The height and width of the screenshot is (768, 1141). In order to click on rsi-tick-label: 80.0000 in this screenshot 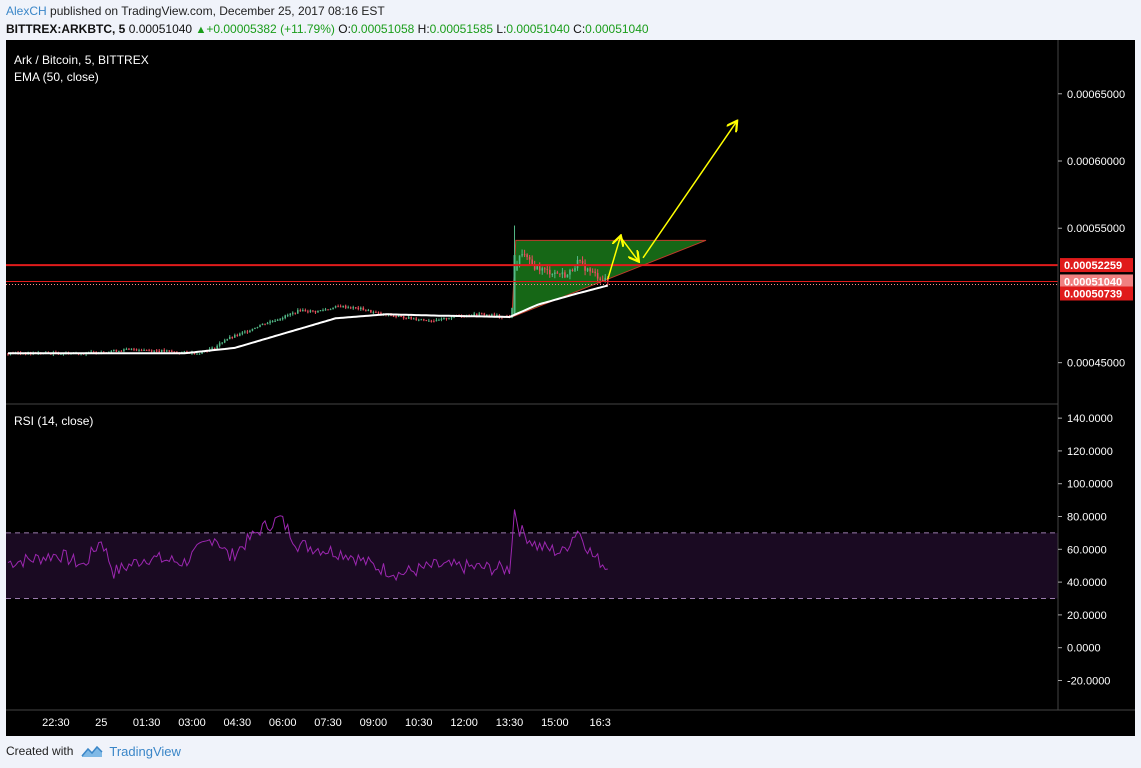, I will do `click(1087, 518)`.